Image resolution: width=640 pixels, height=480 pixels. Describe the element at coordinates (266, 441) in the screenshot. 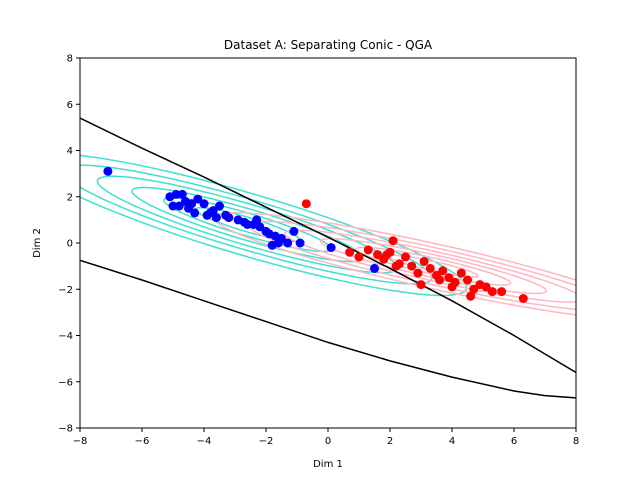

I see `x-tick-label: −2` at that location.